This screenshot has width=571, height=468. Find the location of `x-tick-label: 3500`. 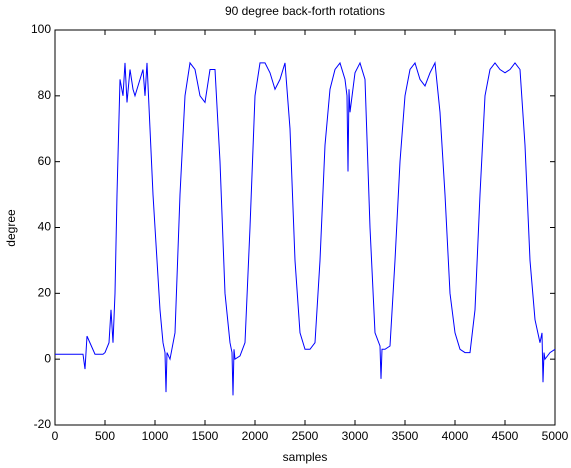

x-tick-label: 3500 is located at coordinates (405, 436).